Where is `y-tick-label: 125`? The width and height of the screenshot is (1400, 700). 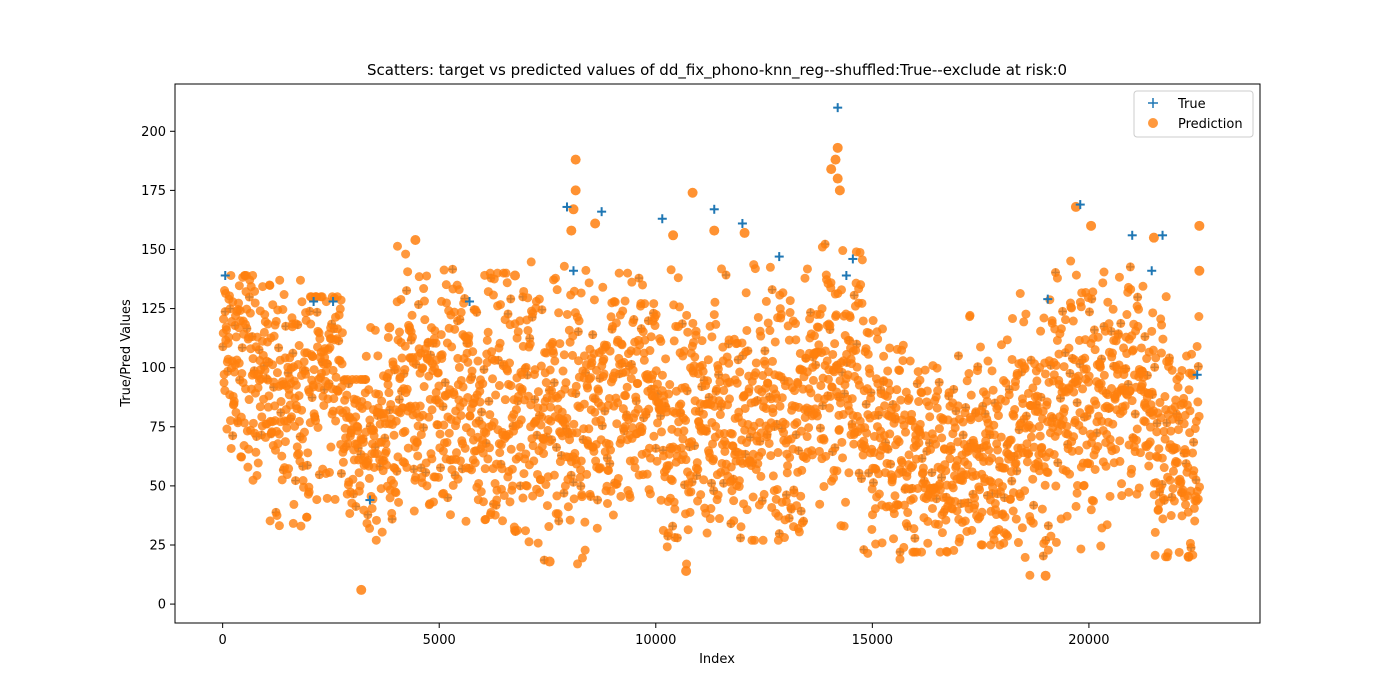 y-tick-label: 125 is located at coordinates (153, 309).